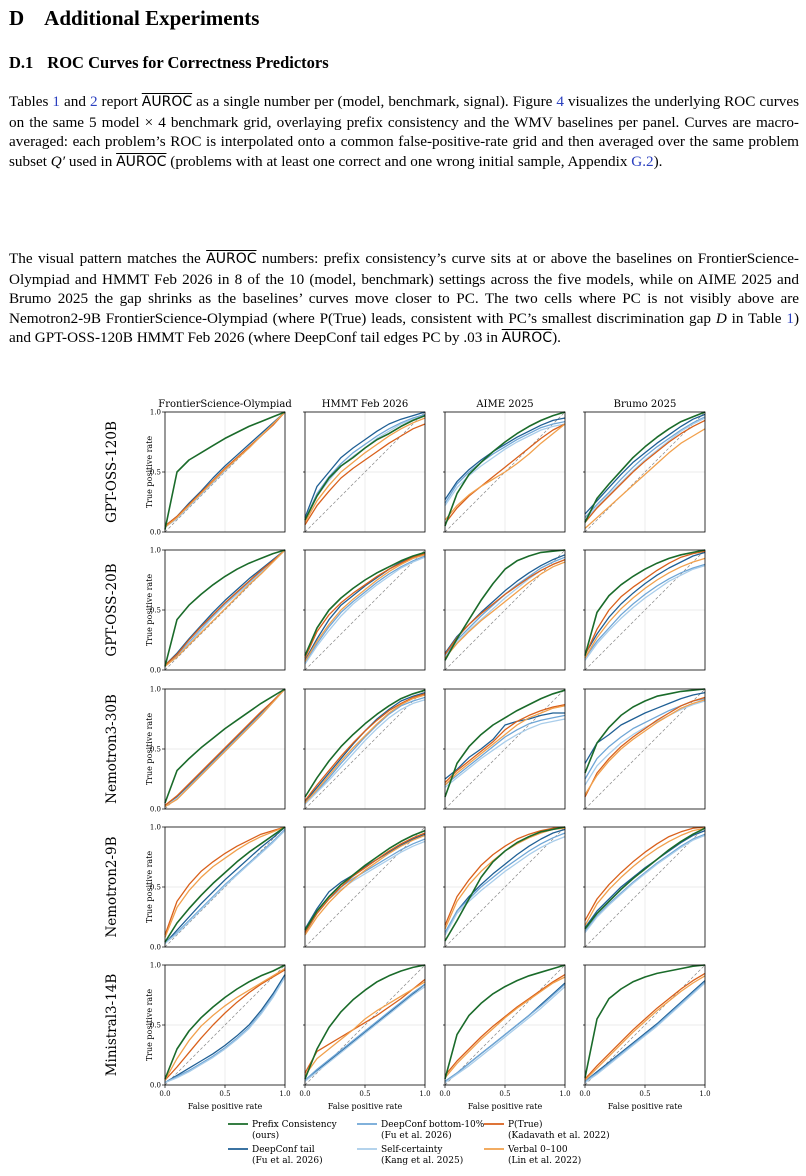 Image resolution: width=806 pixels, height=1176 pixels. What do you see at coordinates (265, 1135) in the screenshot?
I see `legend-citation: (ours)` at bounding box center [265, 1135].